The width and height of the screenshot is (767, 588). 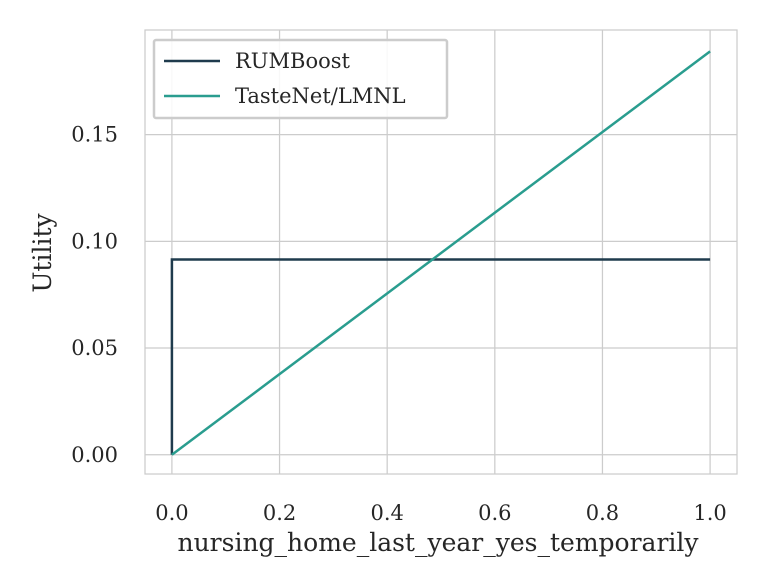 I want to click on y-tick-label: 0.05, so click(x=94, y=348).